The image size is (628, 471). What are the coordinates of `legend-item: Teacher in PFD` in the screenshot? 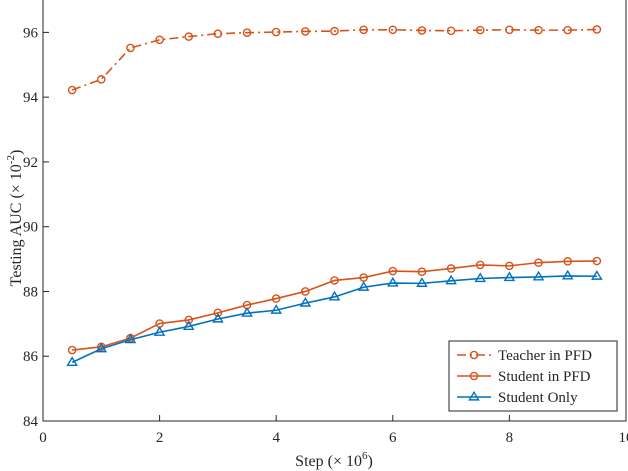 It's located at (524, 356).